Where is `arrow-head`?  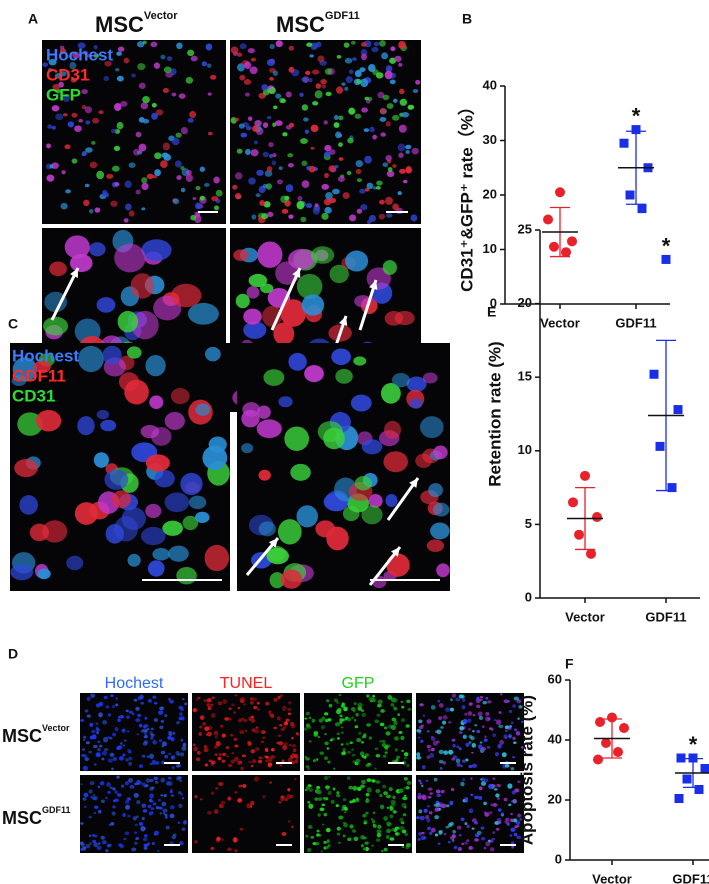 arrow-head is located at coordinates (373, 285).